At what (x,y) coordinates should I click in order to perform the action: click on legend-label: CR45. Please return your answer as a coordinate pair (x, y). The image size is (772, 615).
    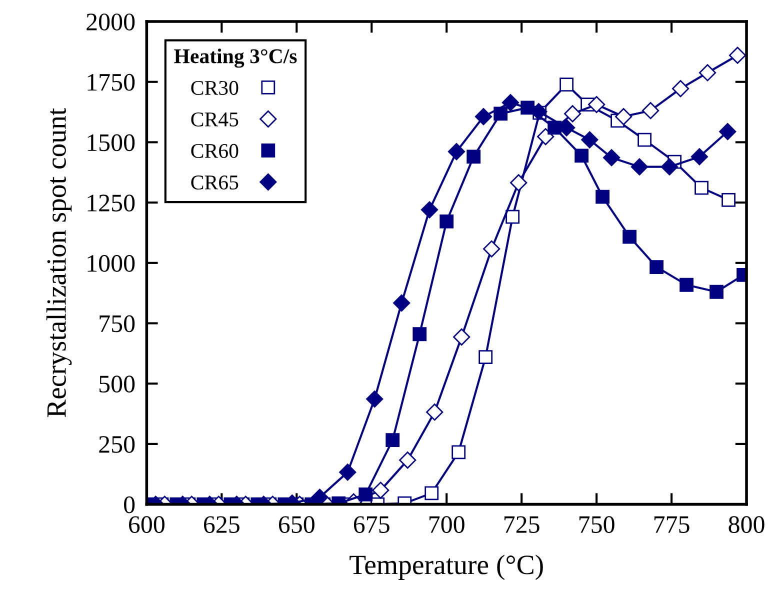
    Looking at the image, I should click on (214, 119).